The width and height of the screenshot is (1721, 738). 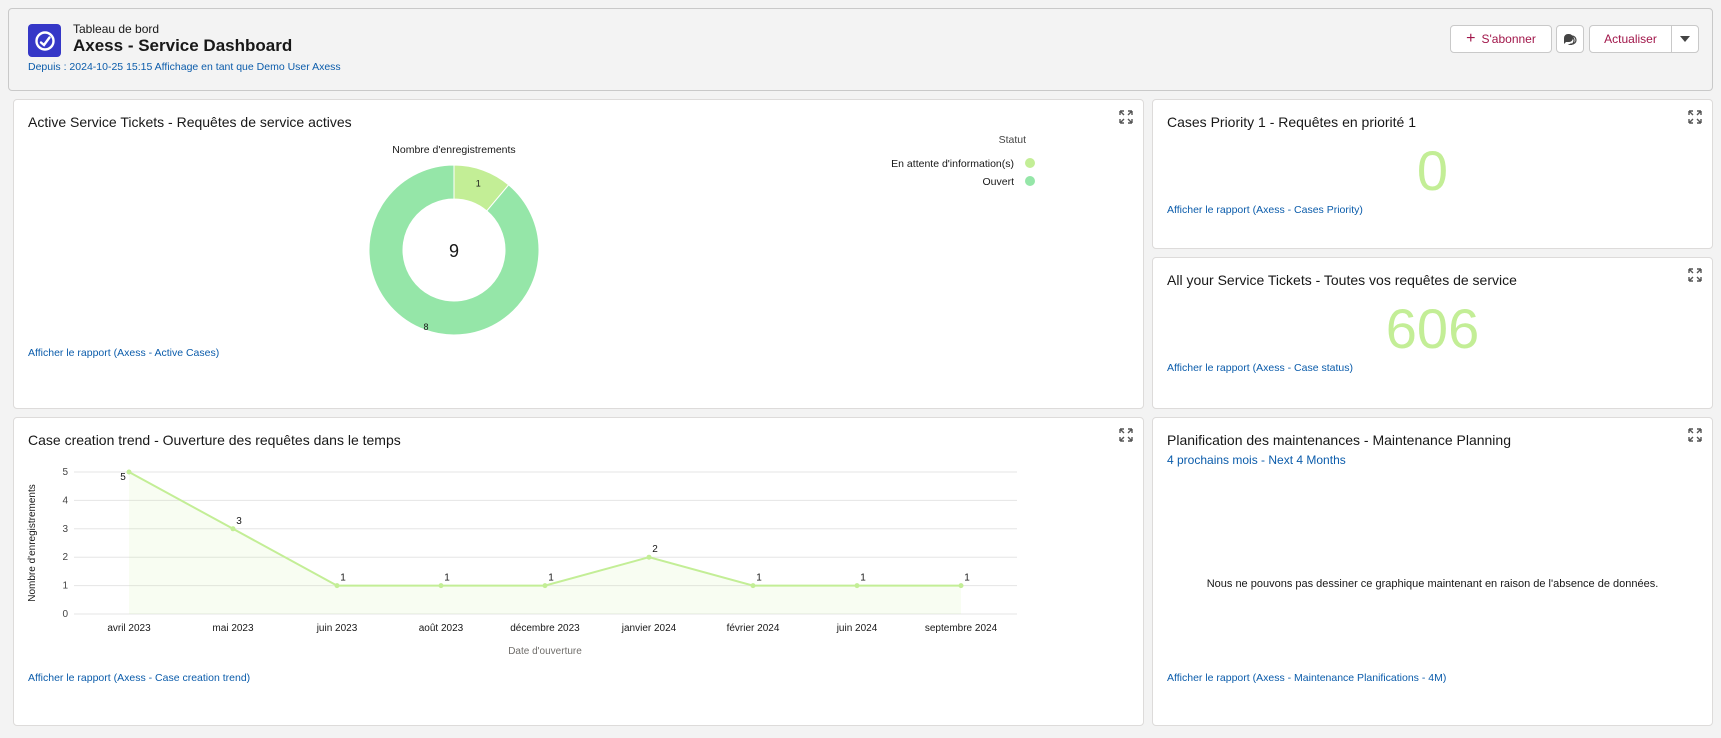 I want to click on y-tick-label: 5, so click(x=65, y=472).